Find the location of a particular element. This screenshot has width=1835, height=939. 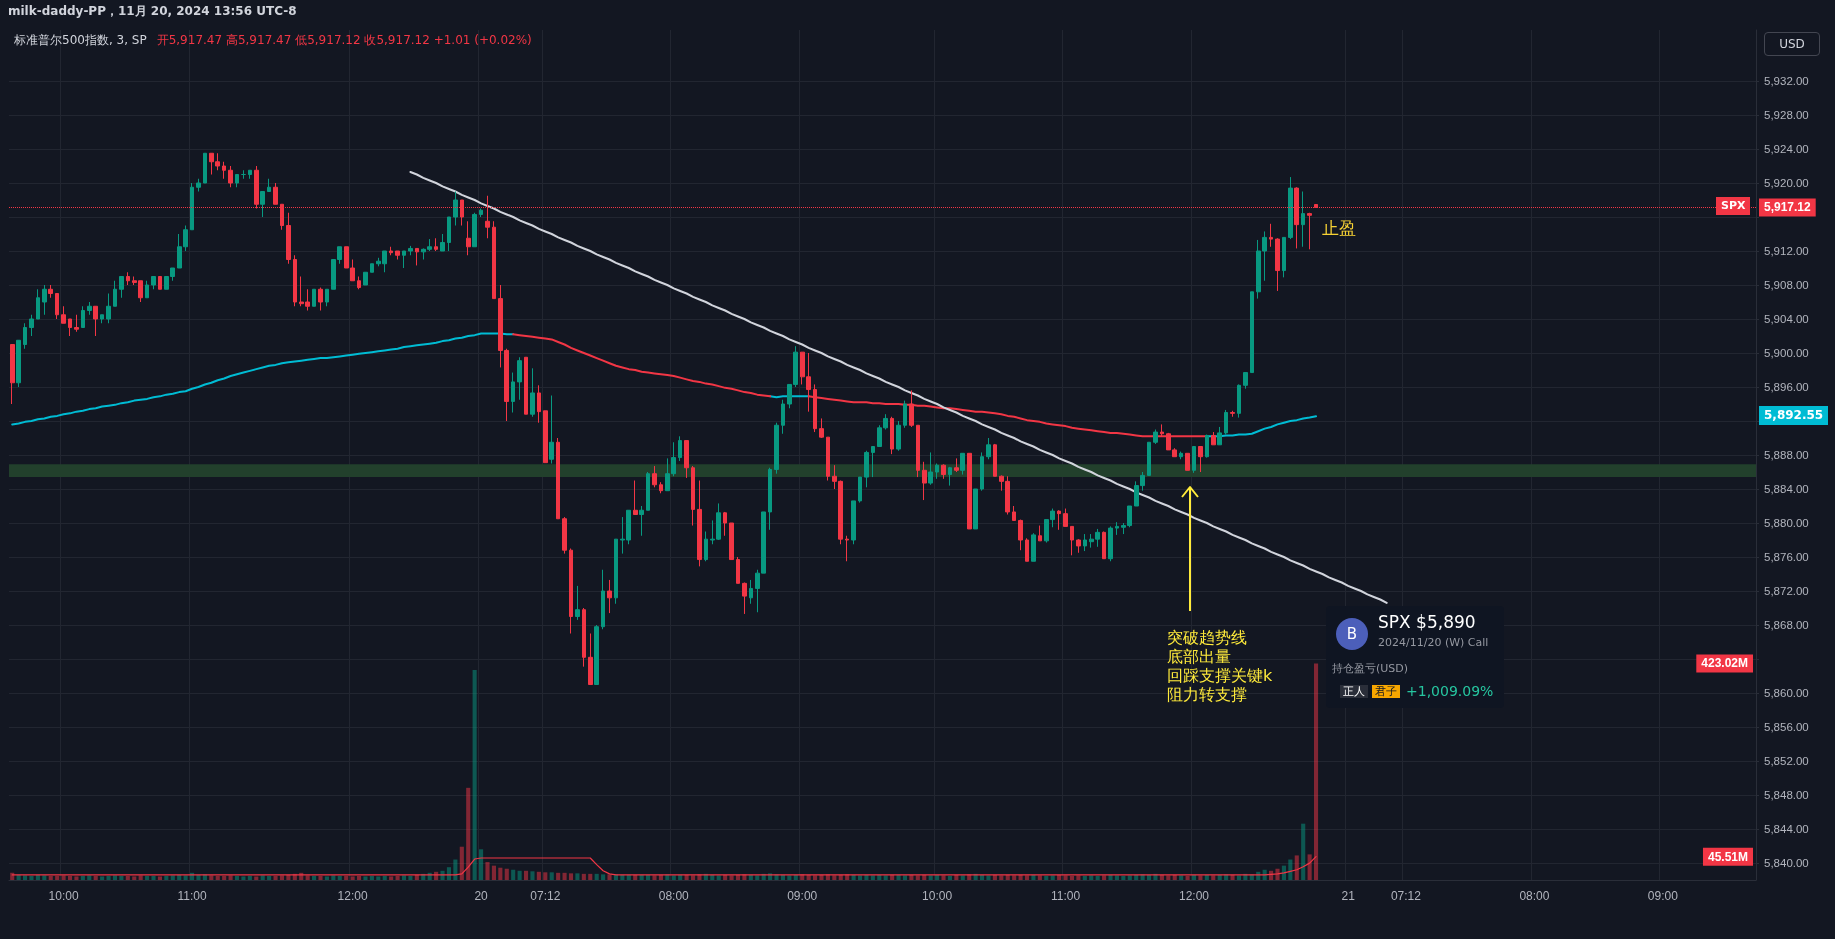

x-tick-label: 20 is located at coordinates (481, 896).